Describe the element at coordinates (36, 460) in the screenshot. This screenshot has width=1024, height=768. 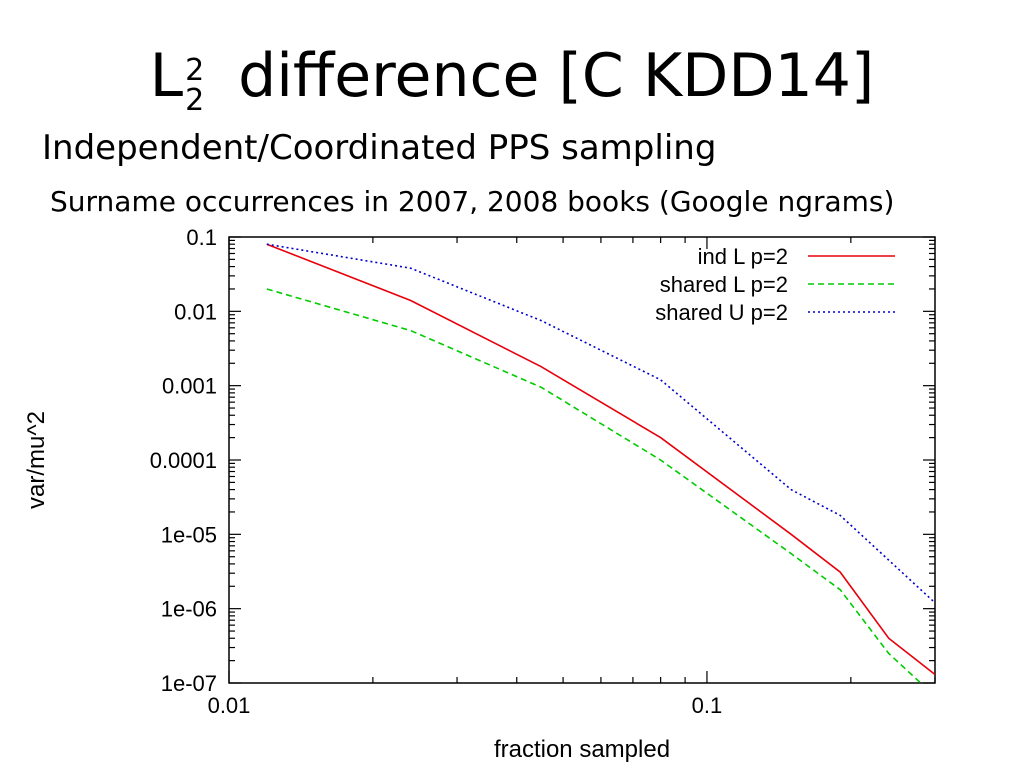
I see `y-axis-label: var/mu^2` at that location.